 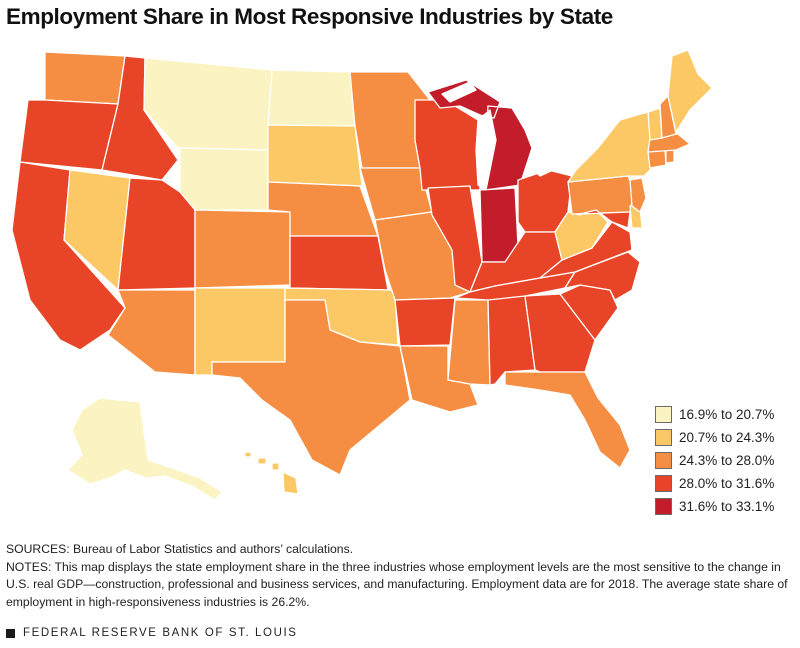 What do you see at coordinates (668, 117) in the screenshot?
I see `state-new-hampshire` at bounding box center [668, 117].